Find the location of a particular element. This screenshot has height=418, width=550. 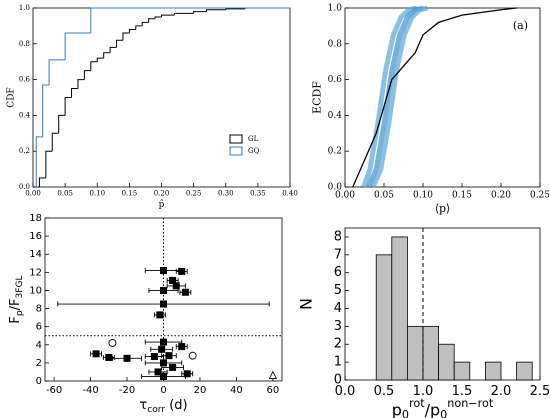

y-tick-label: 0 is located at coordinates (338, 380).